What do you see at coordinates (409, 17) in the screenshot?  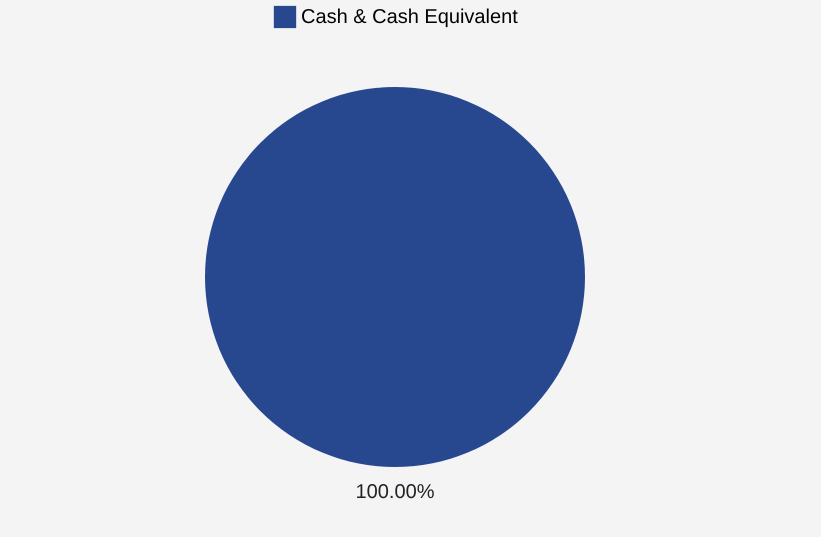 I see `legend-label: Cash & Cash Equivalent` at bounding box center [409, 17].